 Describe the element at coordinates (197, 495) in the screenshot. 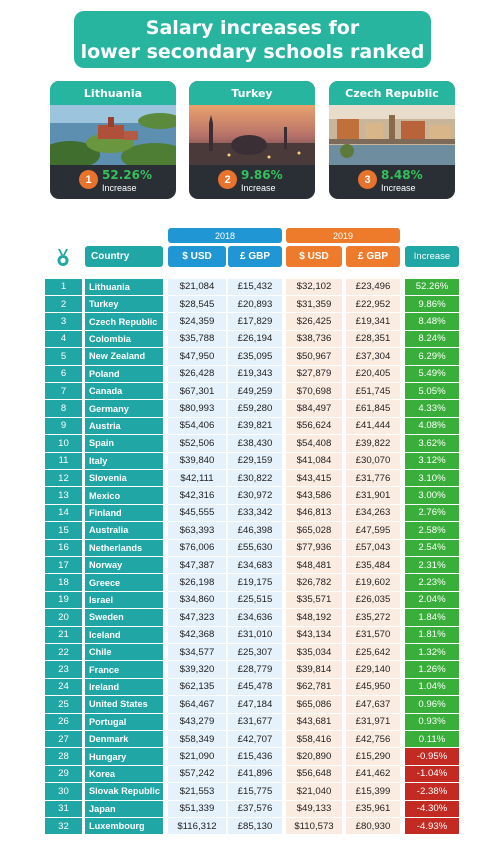

I see `usd-2018-cell: $42,316` at that location.